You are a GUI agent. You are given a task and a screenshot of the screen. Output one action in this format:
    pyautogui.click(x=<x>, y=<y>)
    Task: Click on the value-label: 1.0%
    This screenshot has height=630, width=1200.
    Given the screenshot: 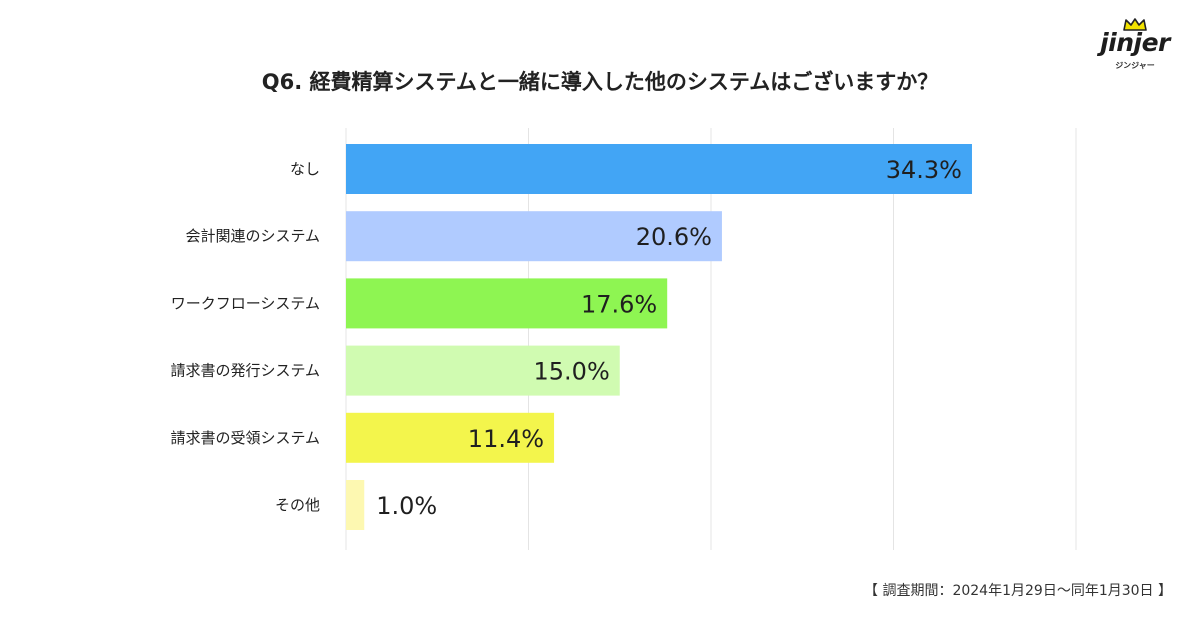 What is the action you would take?
    pyautogui.click(x=406, y=506)
    